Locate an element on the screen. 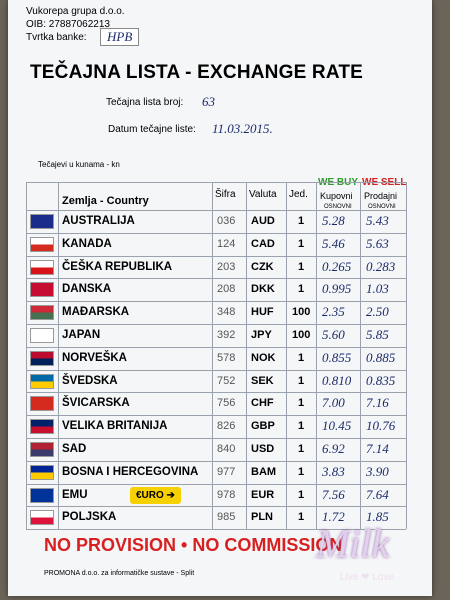  country: JAPAN is located at coordinates (81, 335).